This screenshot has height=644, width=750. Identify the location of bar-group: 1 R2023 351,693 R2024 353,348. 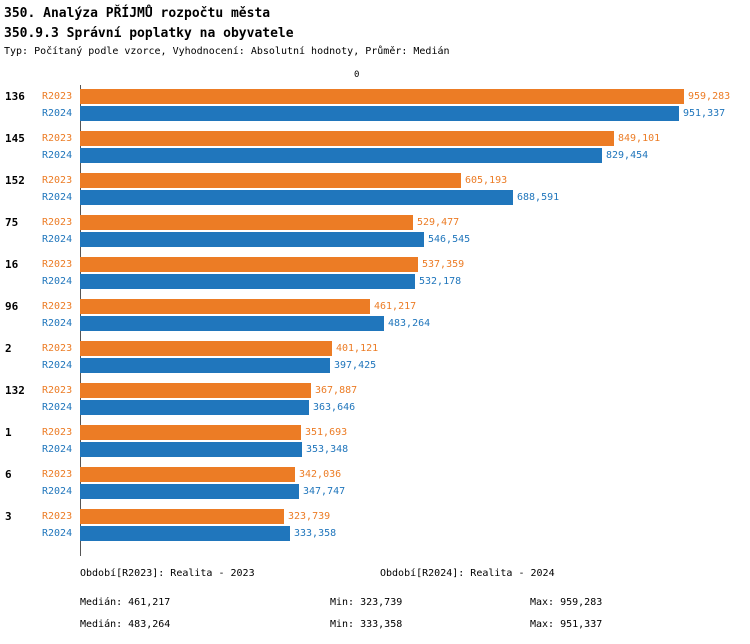
(375, 441).